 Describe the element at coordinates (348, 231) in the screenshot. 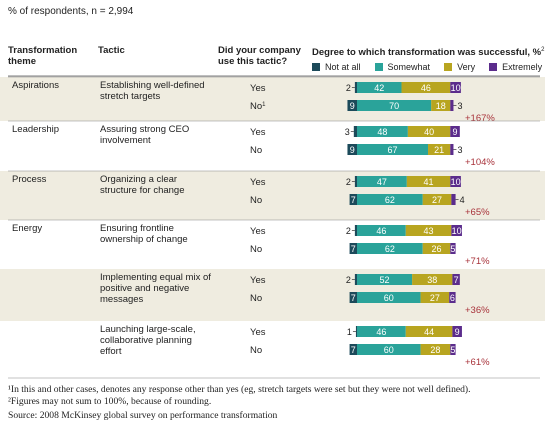

I see `value-label-not-at-all-3-0: 2` at that location.